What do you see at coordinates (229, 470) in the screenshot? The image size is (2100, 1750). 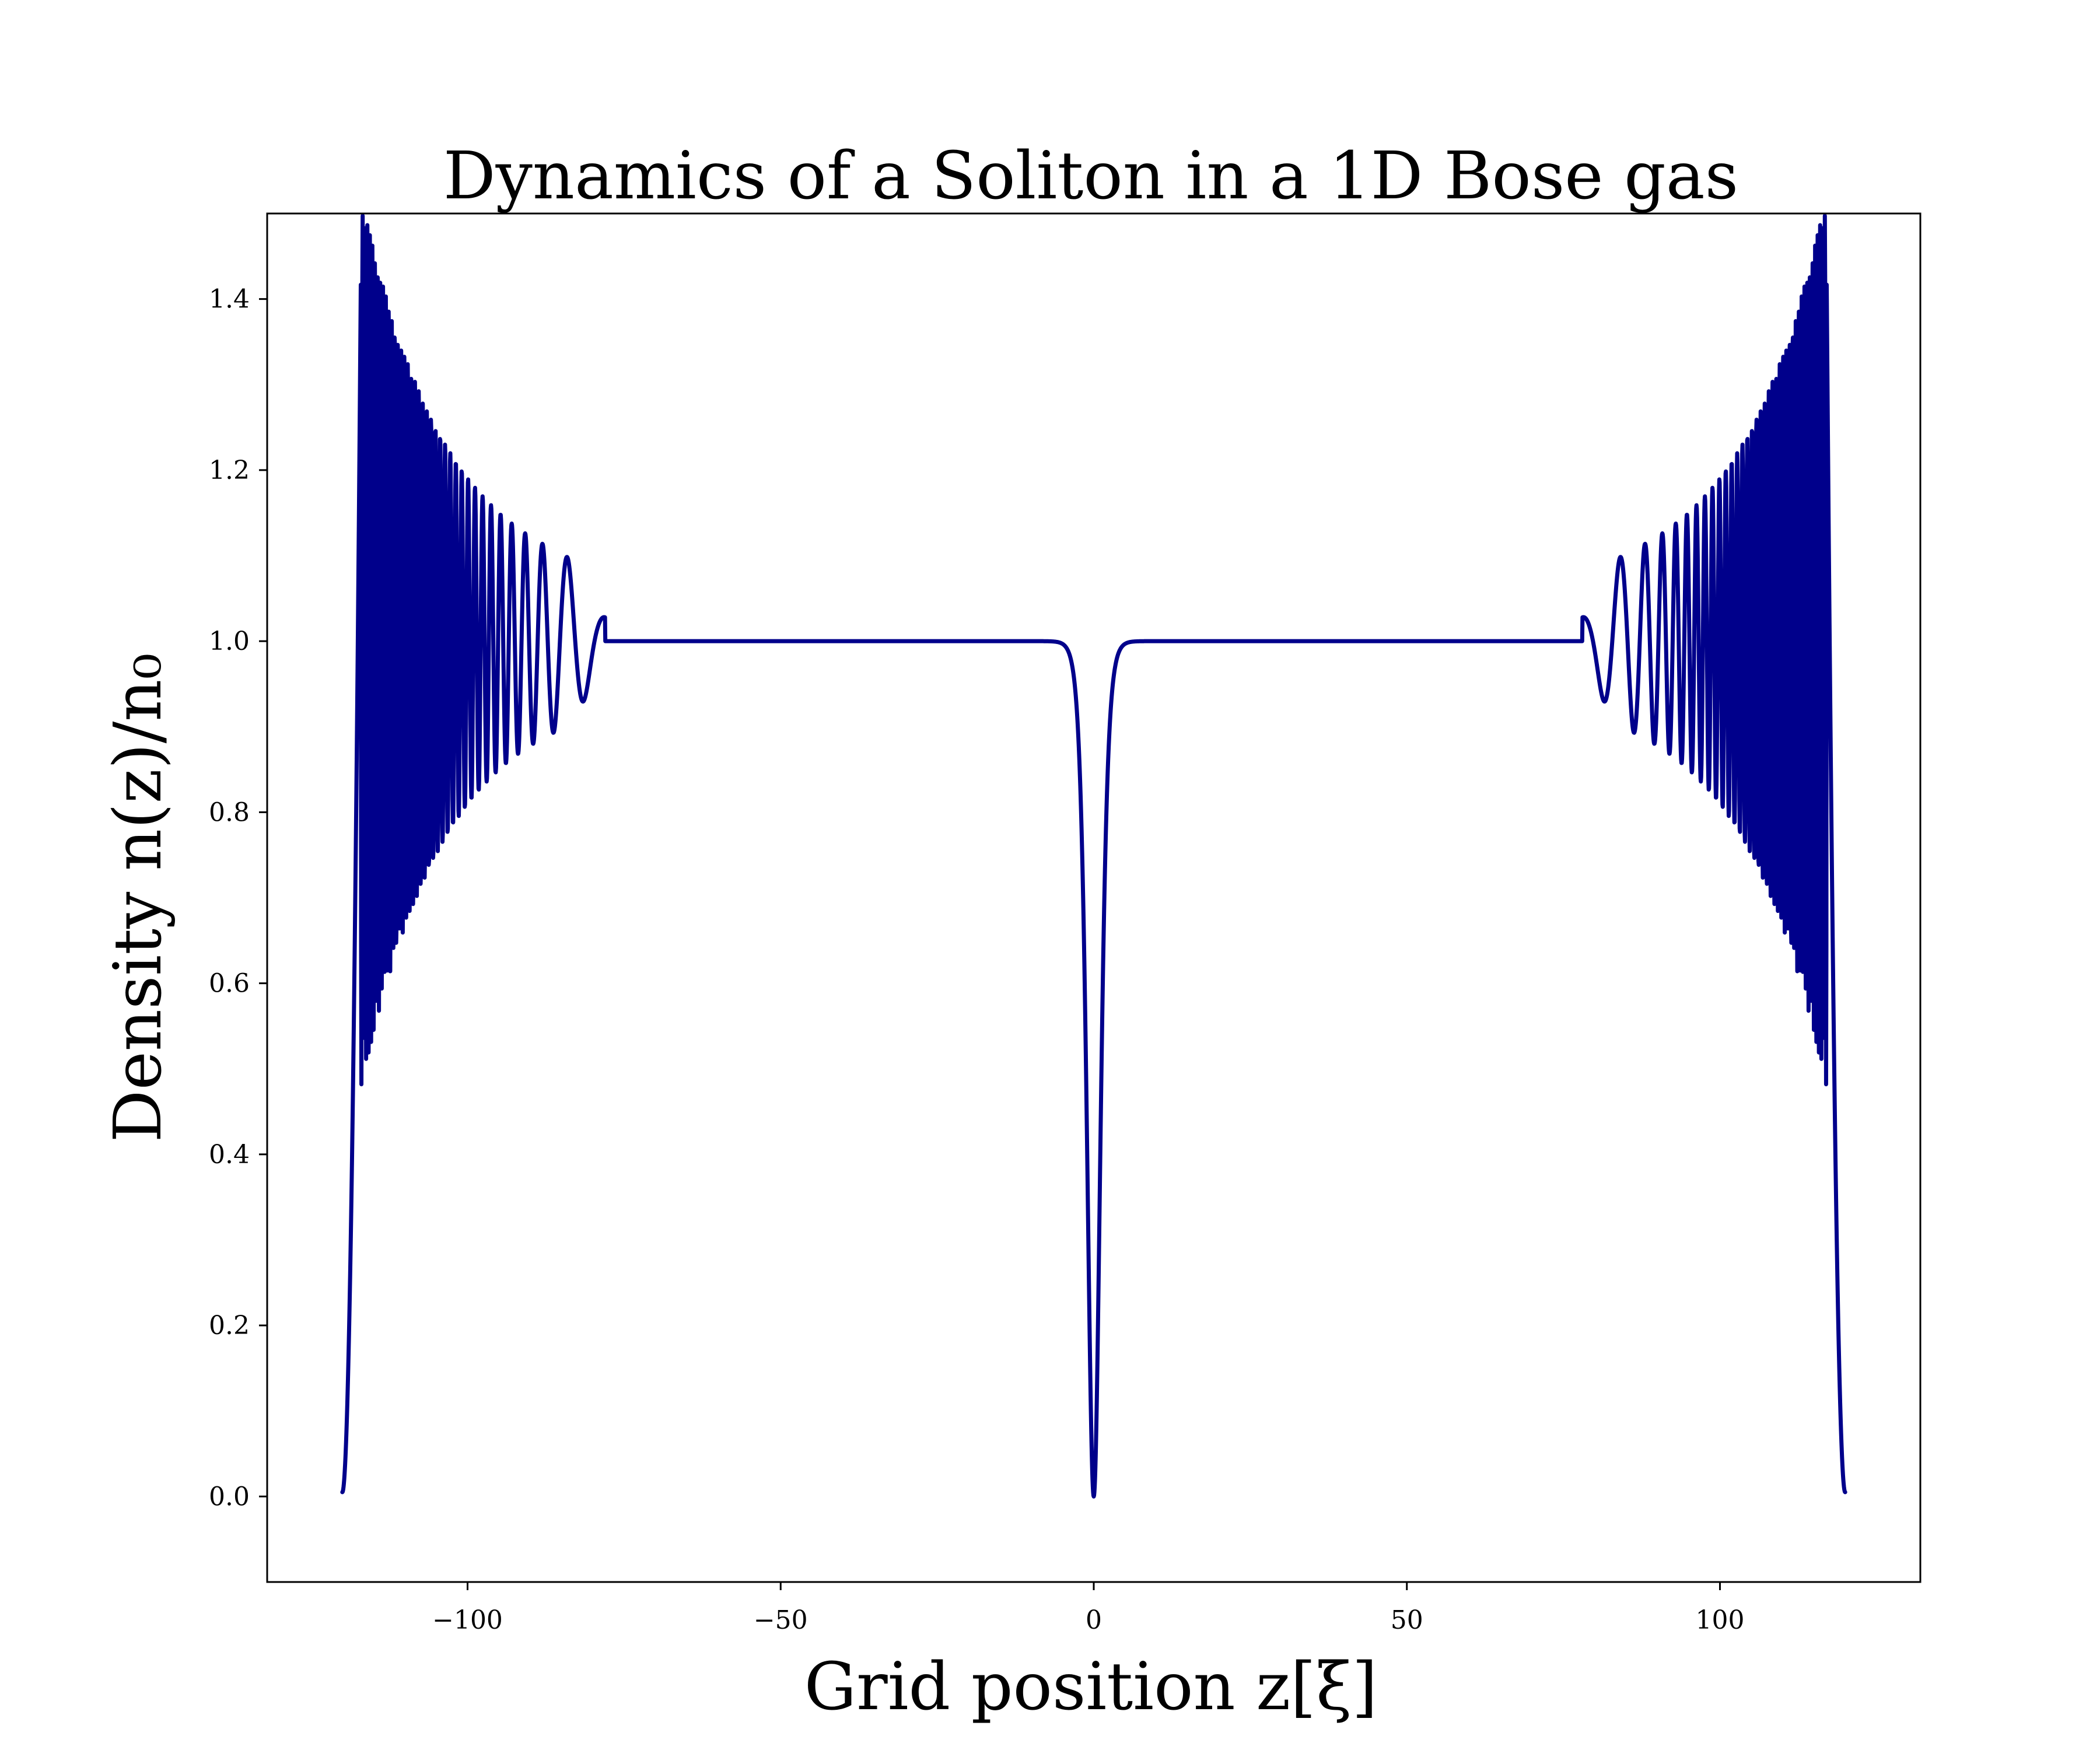 I see `y-tick-label: 1.2` at bounding box center [229, 470].